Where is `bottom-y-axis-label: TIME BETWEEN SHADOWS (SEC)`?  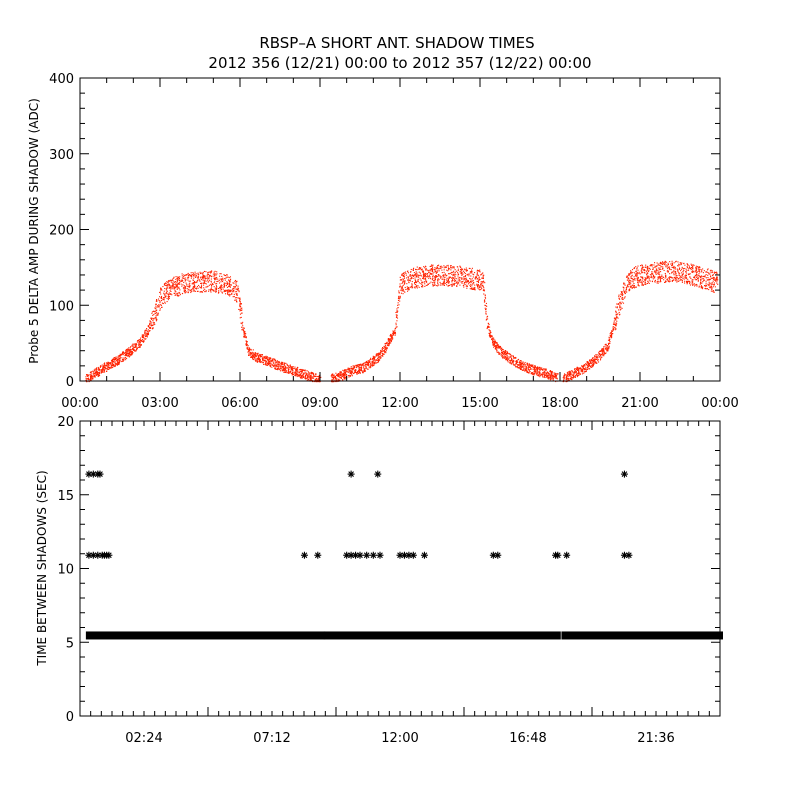
bottom-y-axis-label: TIME BETWEEN SHADOWS (SEC) is located at coordinates (42, 568).